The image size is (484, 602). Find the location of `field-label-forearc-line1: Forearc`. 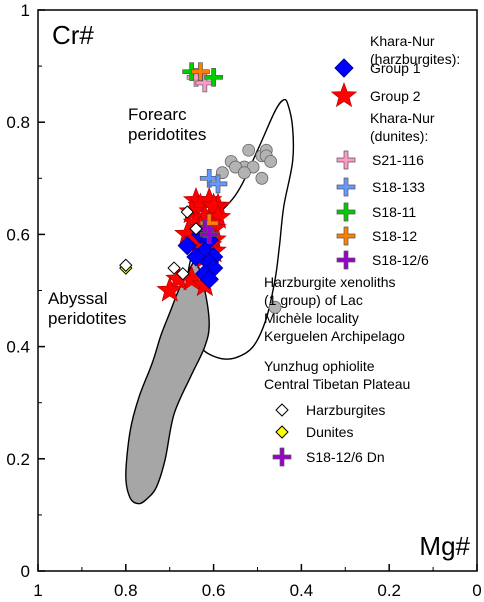

field-label-forearc-line1: Forearc is located at coordinates (157, 114).